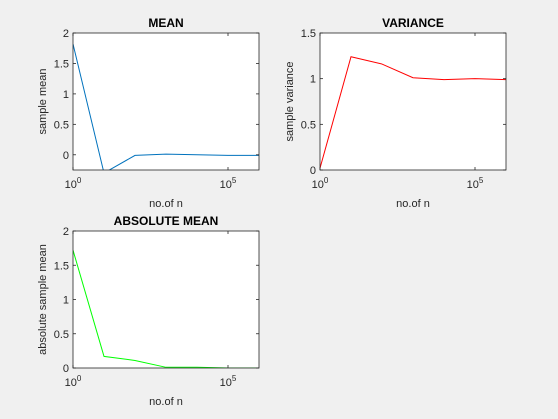 The width and height of the screenshot is (558, 419). Describe the element at coordinates (290, 101) in the screenshot. I see `y-axis-label: sample variance` at that location.